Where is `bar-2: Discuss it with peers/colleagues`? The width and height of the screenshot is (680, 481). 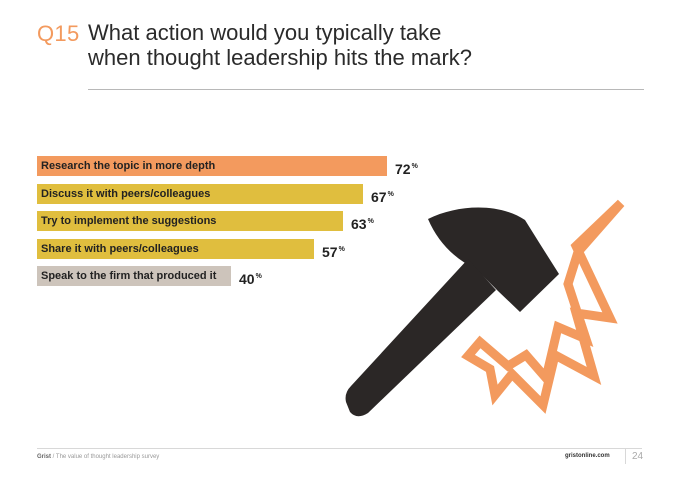
bar-2: Discuss it with peers/colleagues is located at coordinates (200, 194).